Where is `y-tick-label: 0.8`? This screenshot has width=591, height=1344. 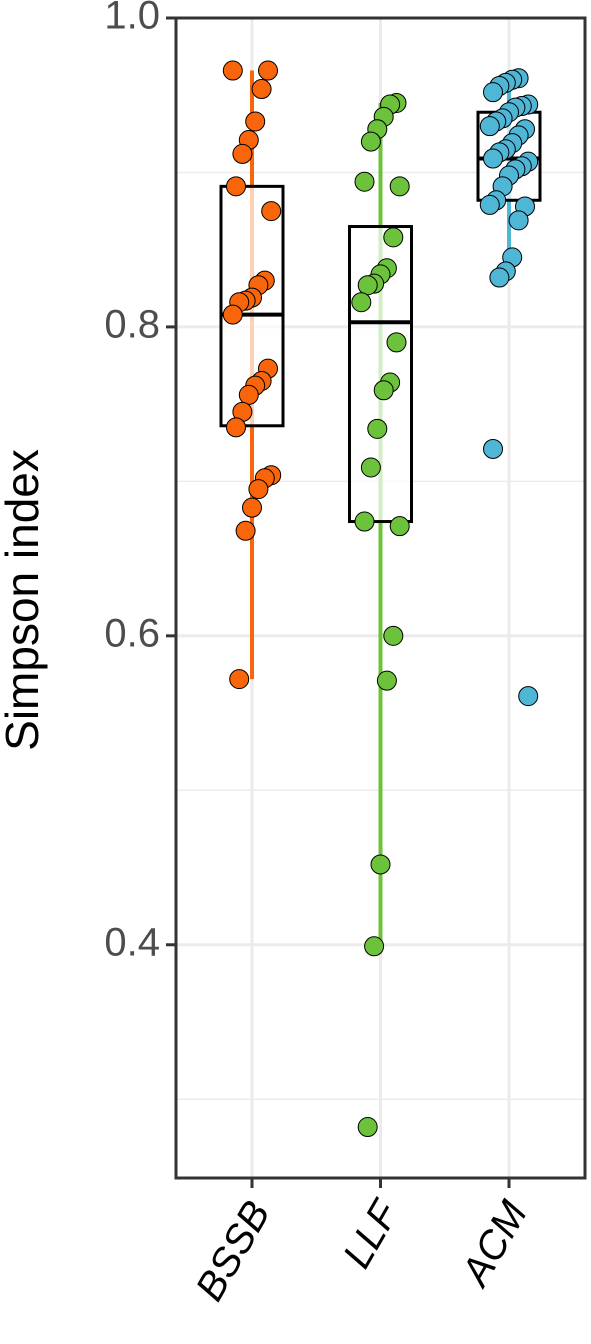
y-tick-label: 0.8 is located at coordinates (132, 324).